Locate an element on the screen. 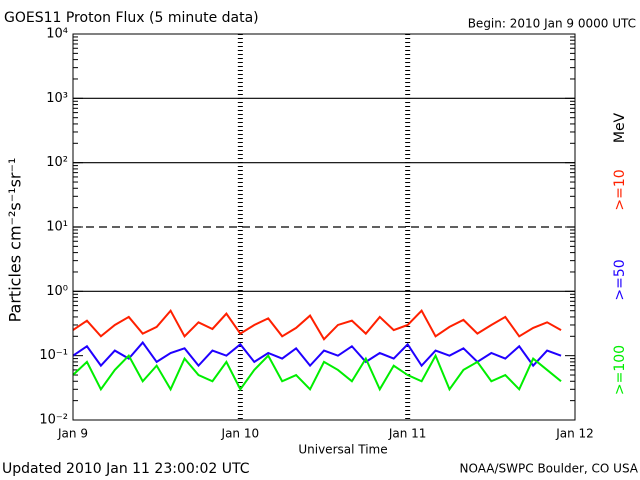 The image size is (640, 480). y-axis-label: Particles cm⁻²s⁻¹sr⁻¹ is located at coordinates (15, 240).